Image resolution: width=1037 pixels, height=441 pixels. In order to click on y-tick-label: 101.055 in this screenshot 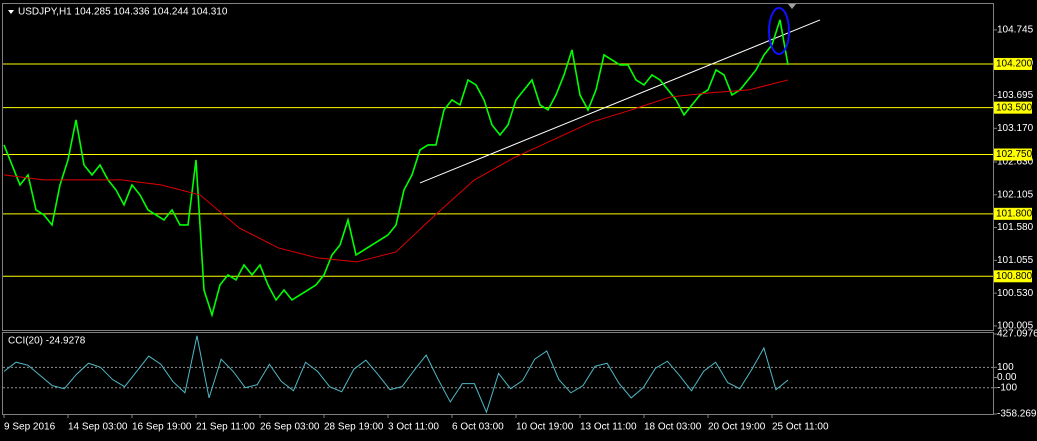, I will do `click(1015, 260)`.